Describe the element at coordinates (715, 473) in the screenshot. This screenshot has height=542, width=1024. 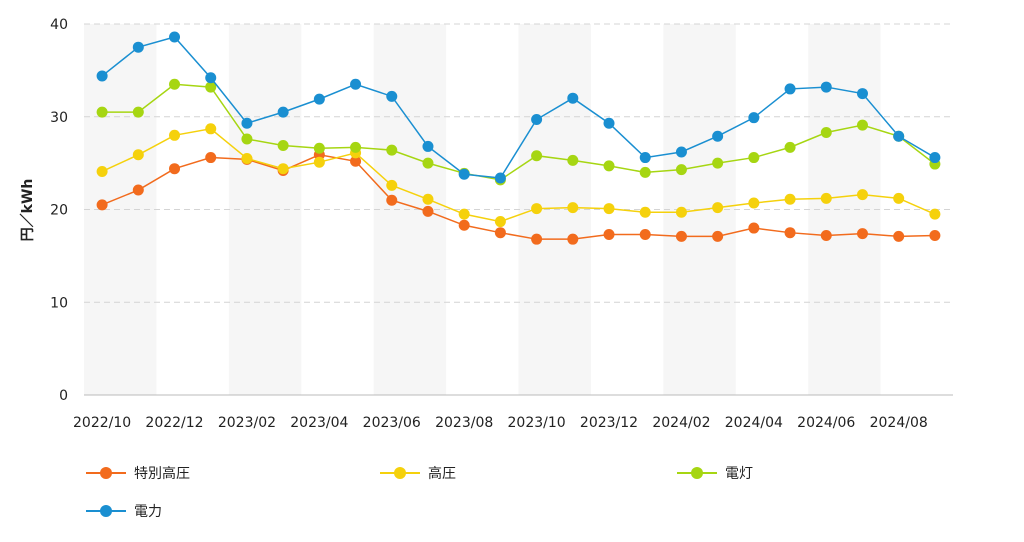
I see `legend-item-2: 電灯` at that location.